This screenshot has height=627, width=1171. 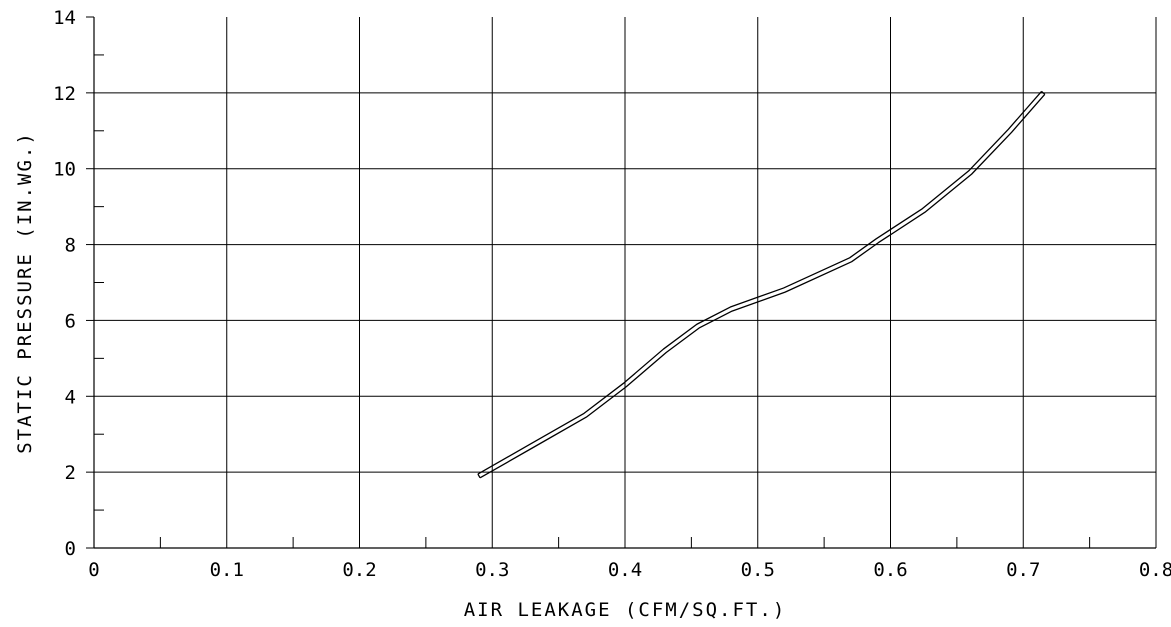 I want to click on series-end-cap, so click(x=1043, y=92).